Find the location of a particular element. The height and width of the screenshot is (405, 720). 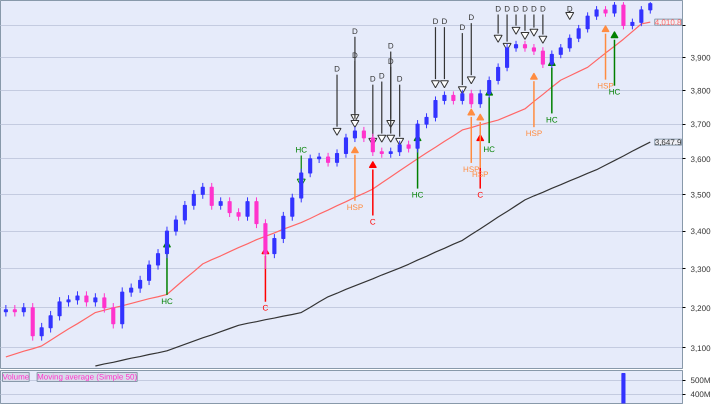

y-tick-label: 3,100 is located at coordinates (701, 348).